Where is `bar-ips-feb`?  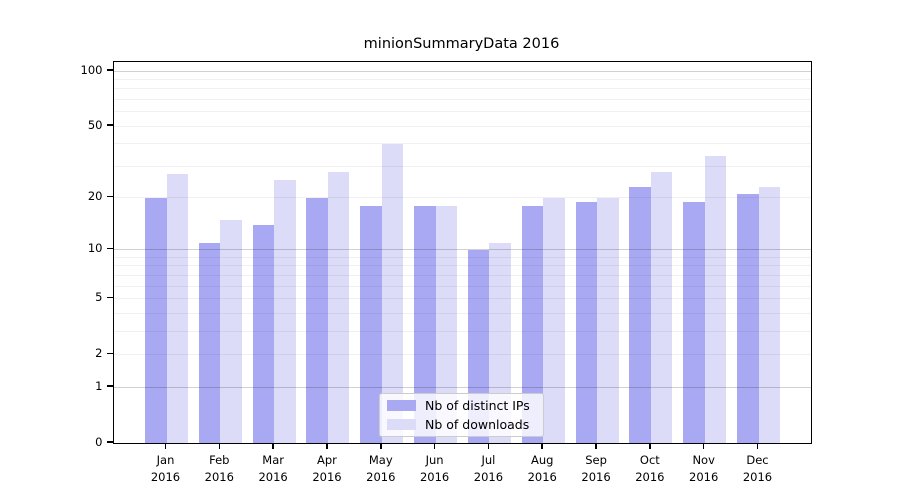 bar-ips-feb is located at coordinates (209, 342).